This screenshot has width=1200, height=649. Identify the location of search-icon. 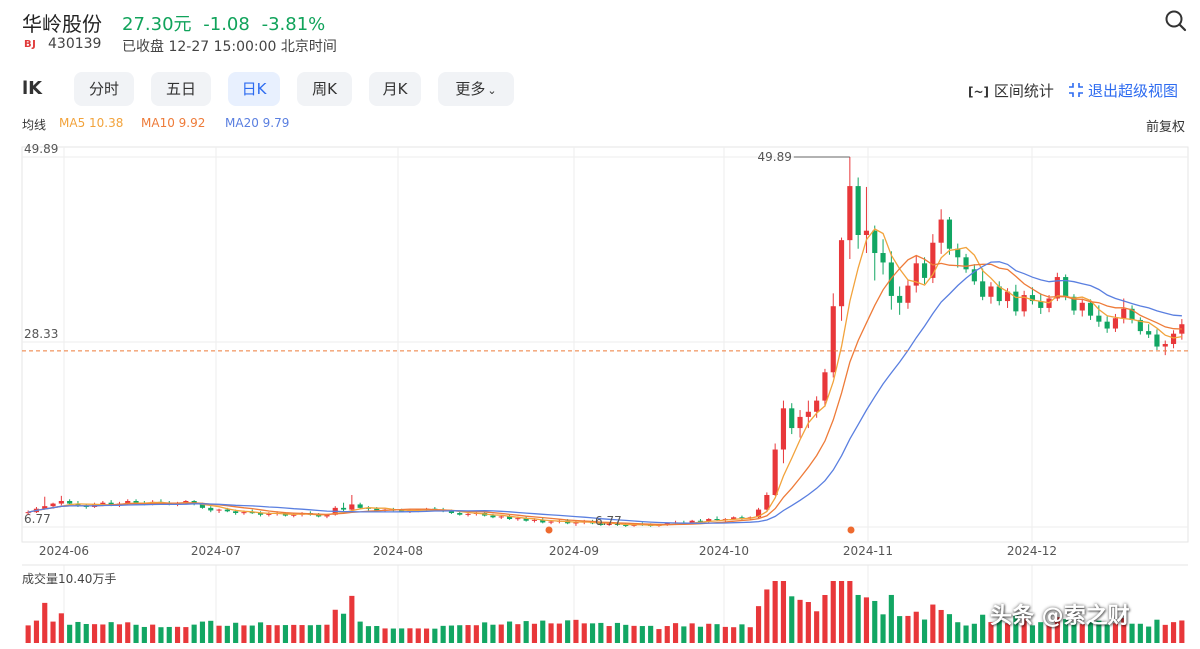
(1176, 21).